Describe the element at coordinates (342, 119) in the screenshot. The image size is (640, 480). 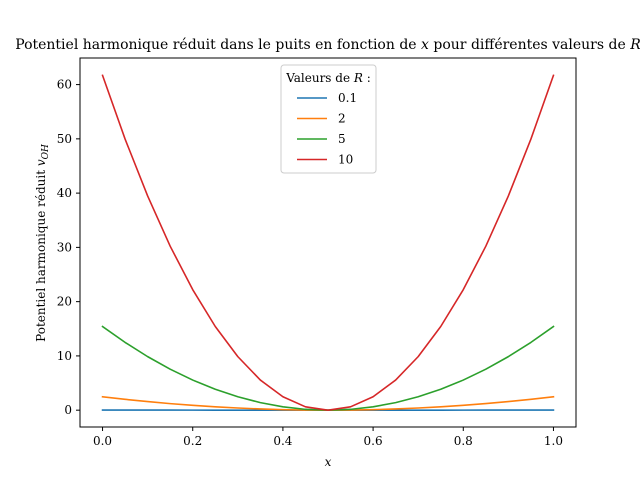
I see `legend-label-1: 2` at that location.